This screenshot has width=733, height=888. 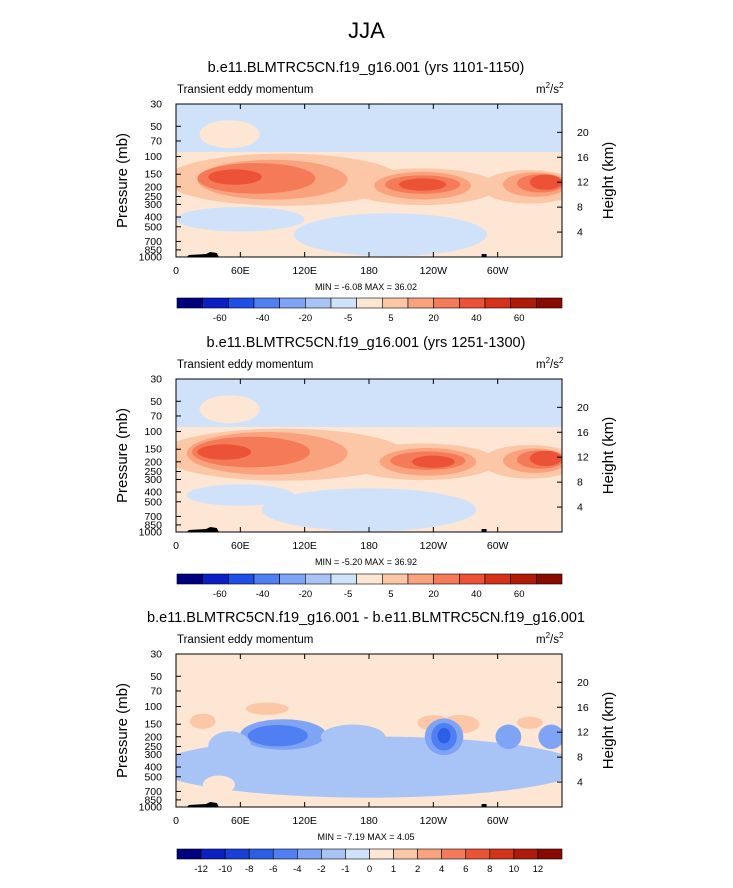 What do you see at coordinates (583, 733) in the screenshot?
I see `y-right-tick-label: 12` at bounding box center [583, 733].